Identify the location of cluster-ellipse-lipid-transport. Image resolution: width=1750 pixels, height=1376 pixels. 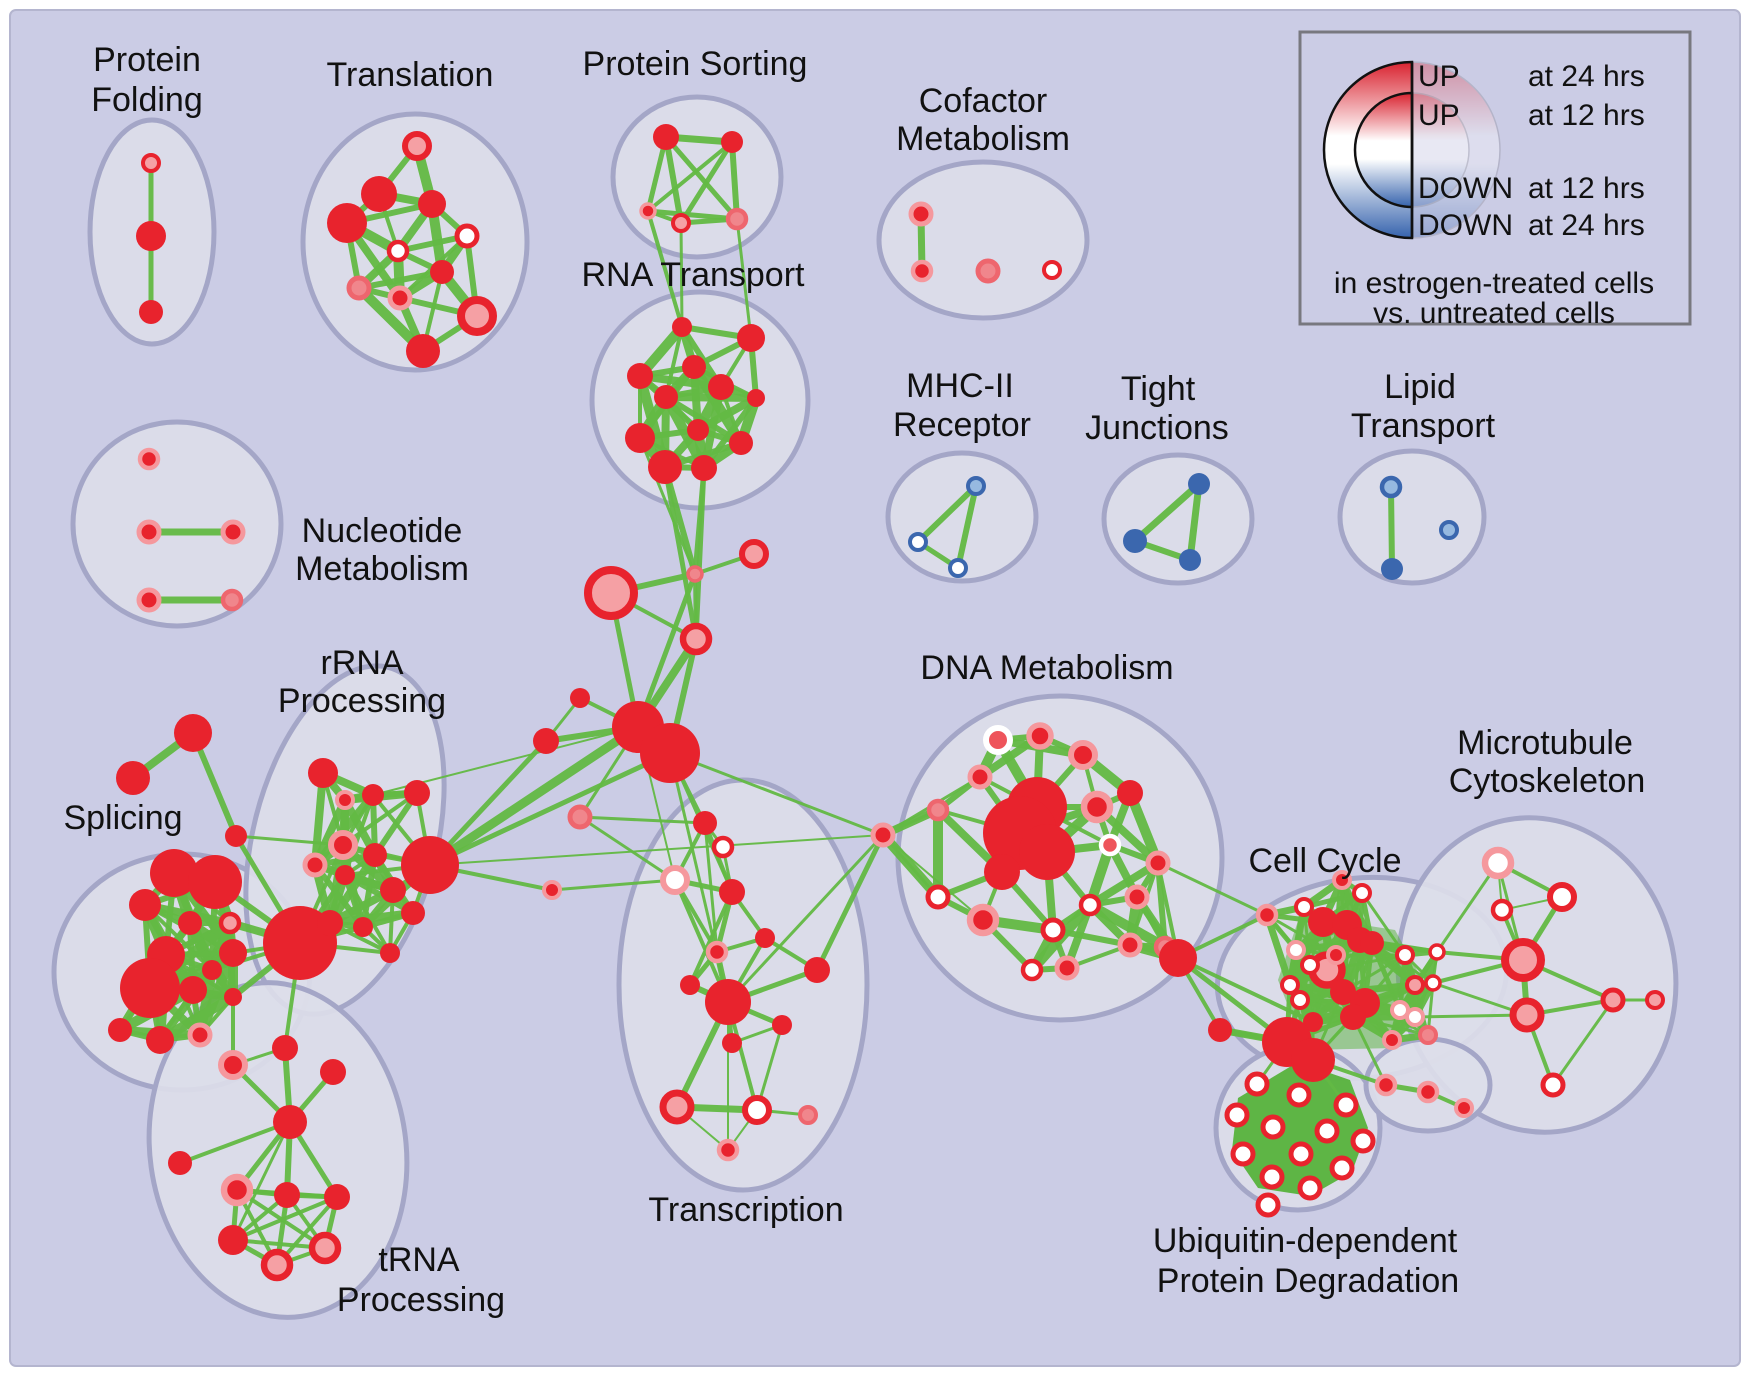
(1412, 517).